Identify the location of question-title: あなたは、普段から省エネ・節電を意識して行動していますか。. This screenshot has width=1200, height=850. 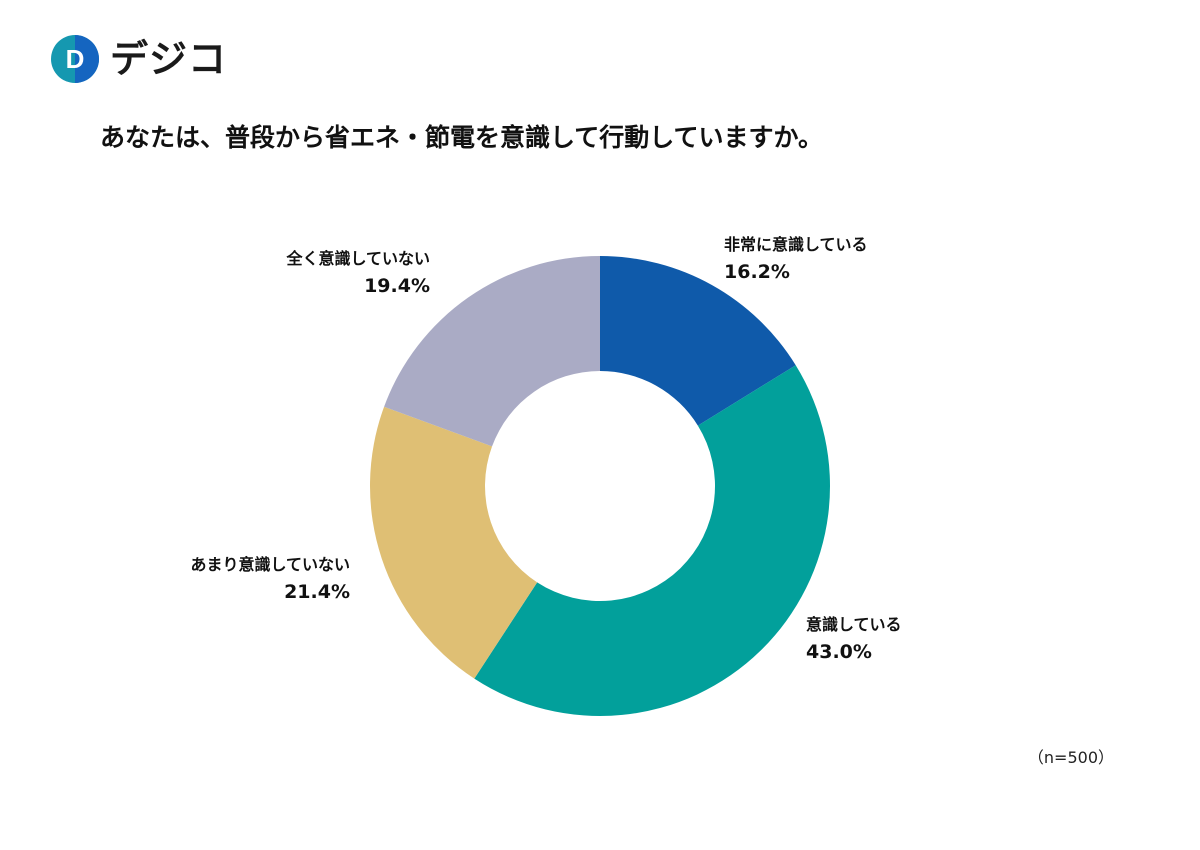
(462, 137).